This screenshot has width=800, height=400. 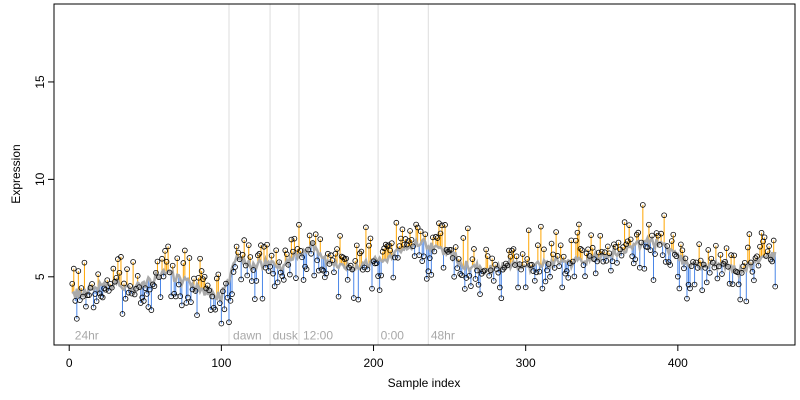 What do you see at coordinates (443, 335) in the screenshot?
I see `time-annotation: 48hr` at bounding box center [443, 335].